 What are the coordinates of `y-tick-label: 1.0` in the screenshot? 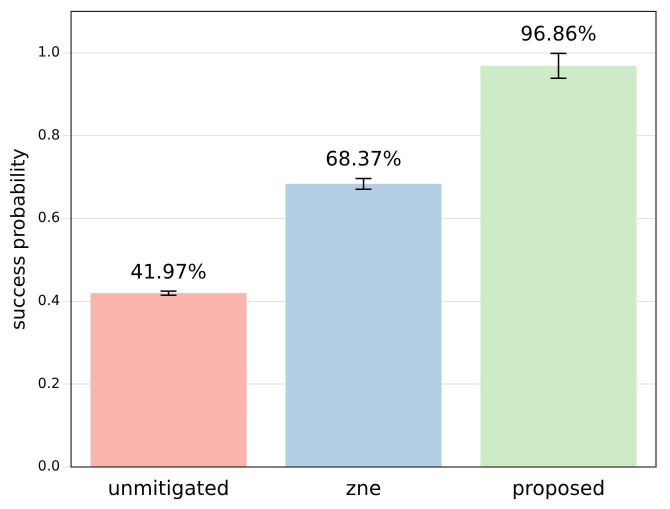 It's located at (49, 52).